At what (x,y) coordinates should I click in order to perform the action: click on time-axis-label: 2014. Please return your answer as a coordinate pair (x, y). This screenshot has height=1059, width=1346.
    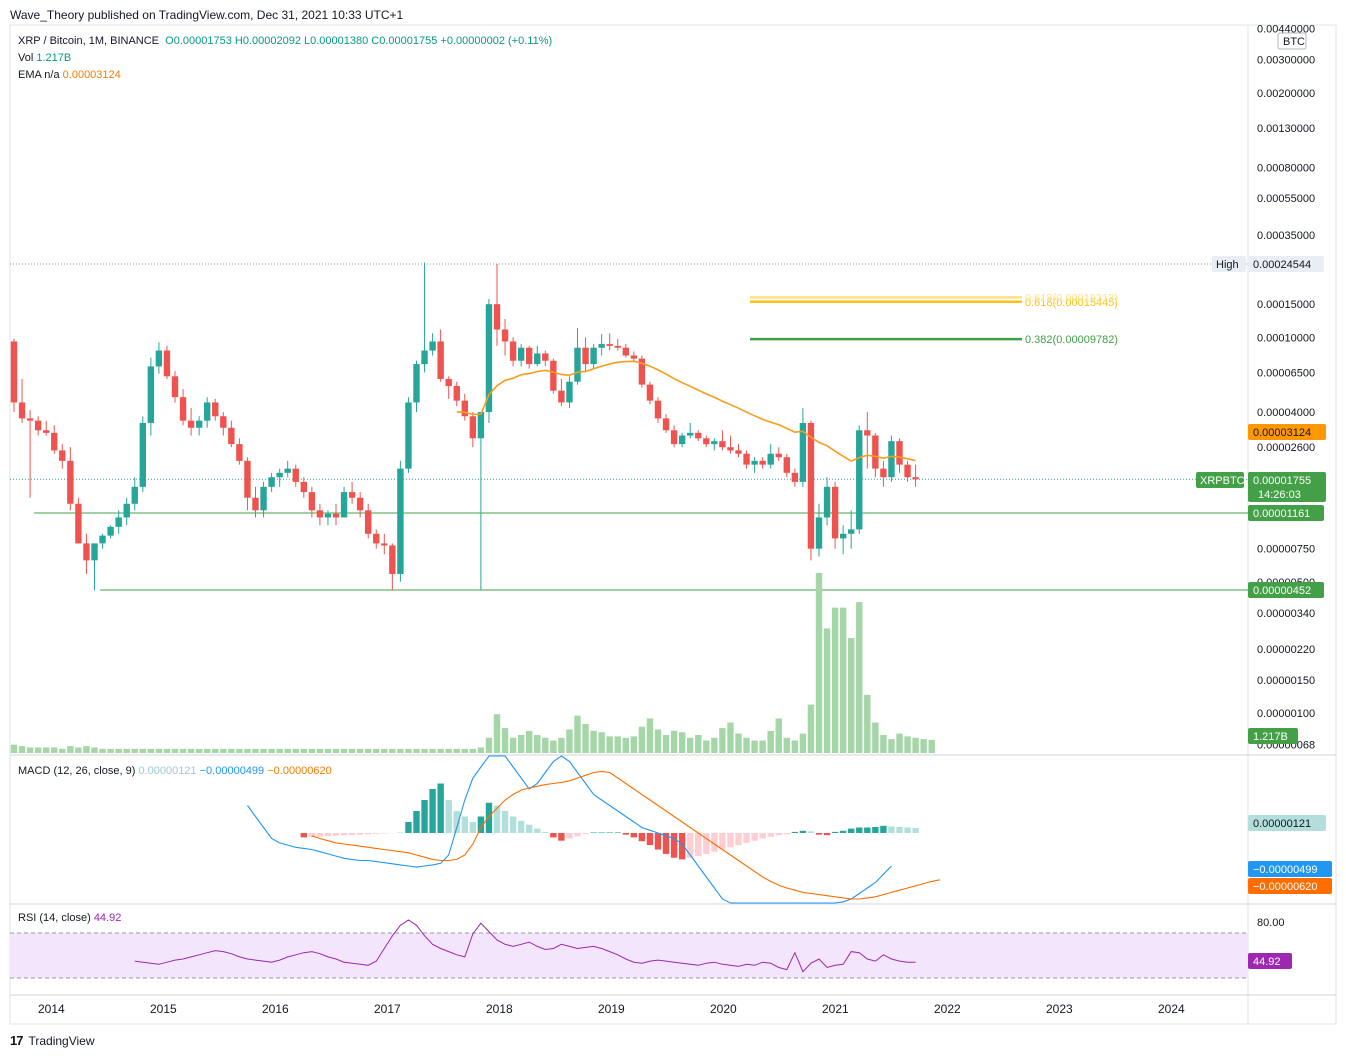
    Looking at the image, I should click on (51, 1009).